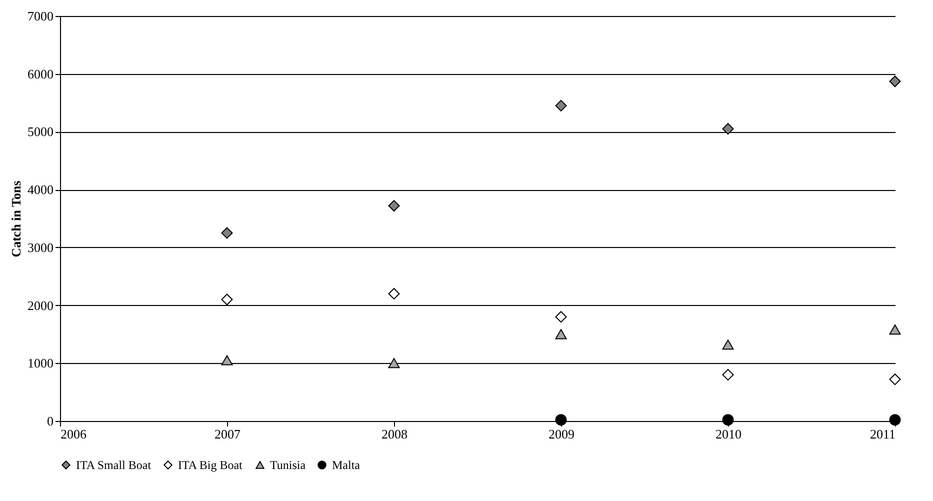 The width and height of the screenshot is (933, 501). I want to click on y-tick-label: 5000, so click(41, 132).